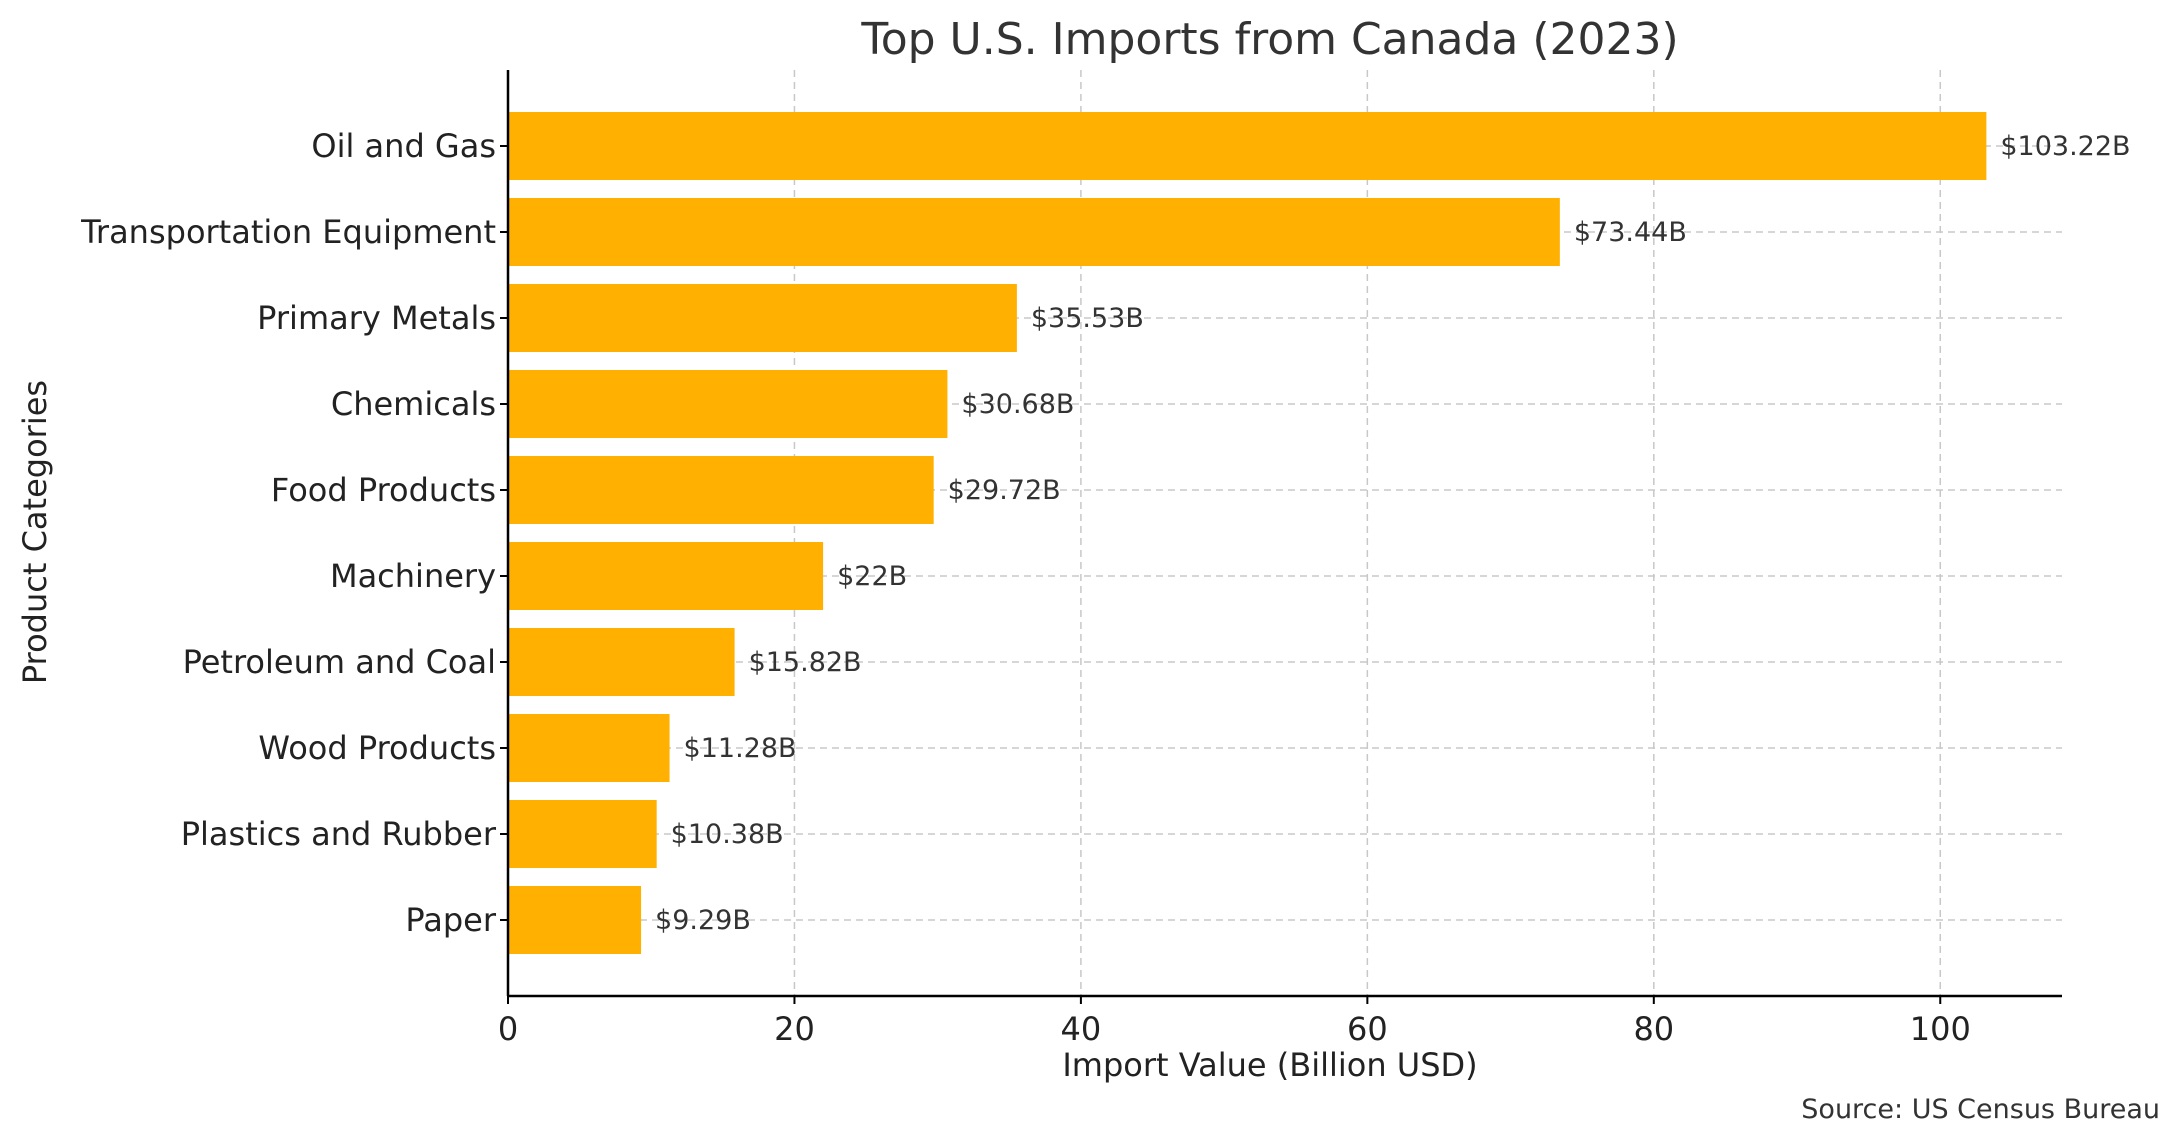 This screenshot has width=2176, height=1140. What do you see at coordinates (1630, 232) in the screenshot?
I see `data-label: $73.44B` at bounding box center [1630, 232].